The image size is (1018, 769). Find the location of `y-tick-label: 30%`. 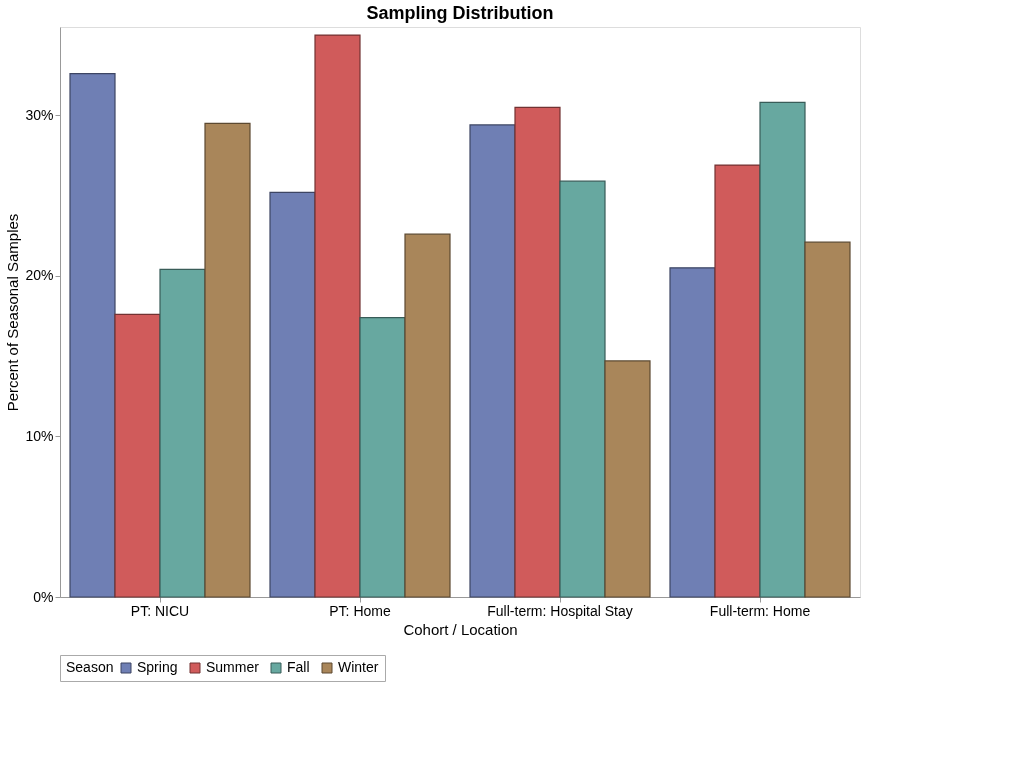

y-tick-label: 30% is located at coordinates (39, 114).